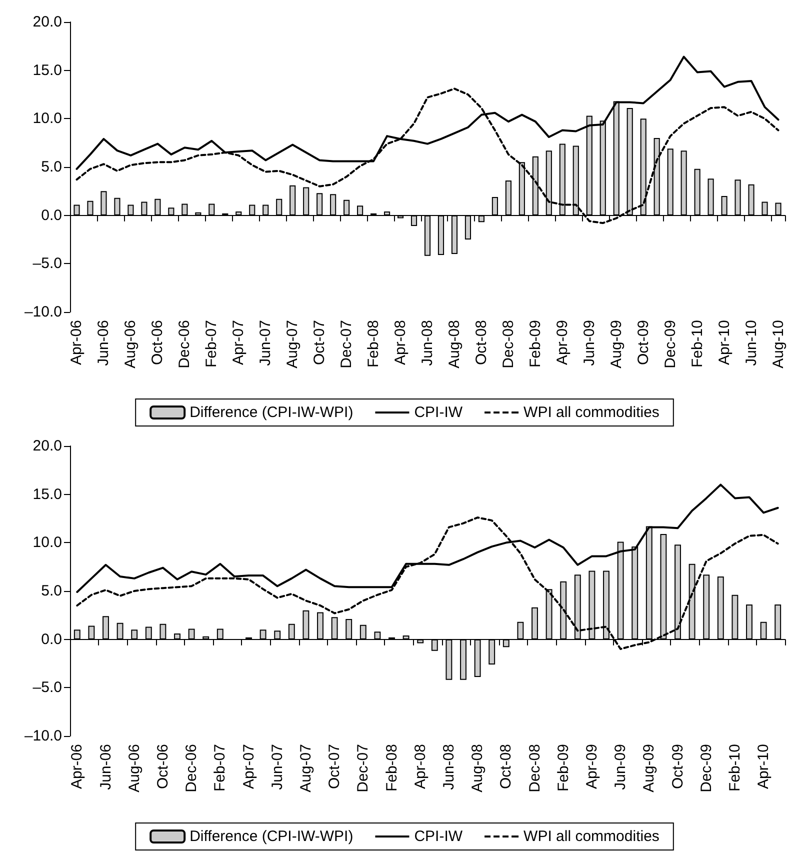 Image resolution: width=809 pixels, height=865 pixels. I want to click on x-tick-label: Aug-10, so click(778, 344).